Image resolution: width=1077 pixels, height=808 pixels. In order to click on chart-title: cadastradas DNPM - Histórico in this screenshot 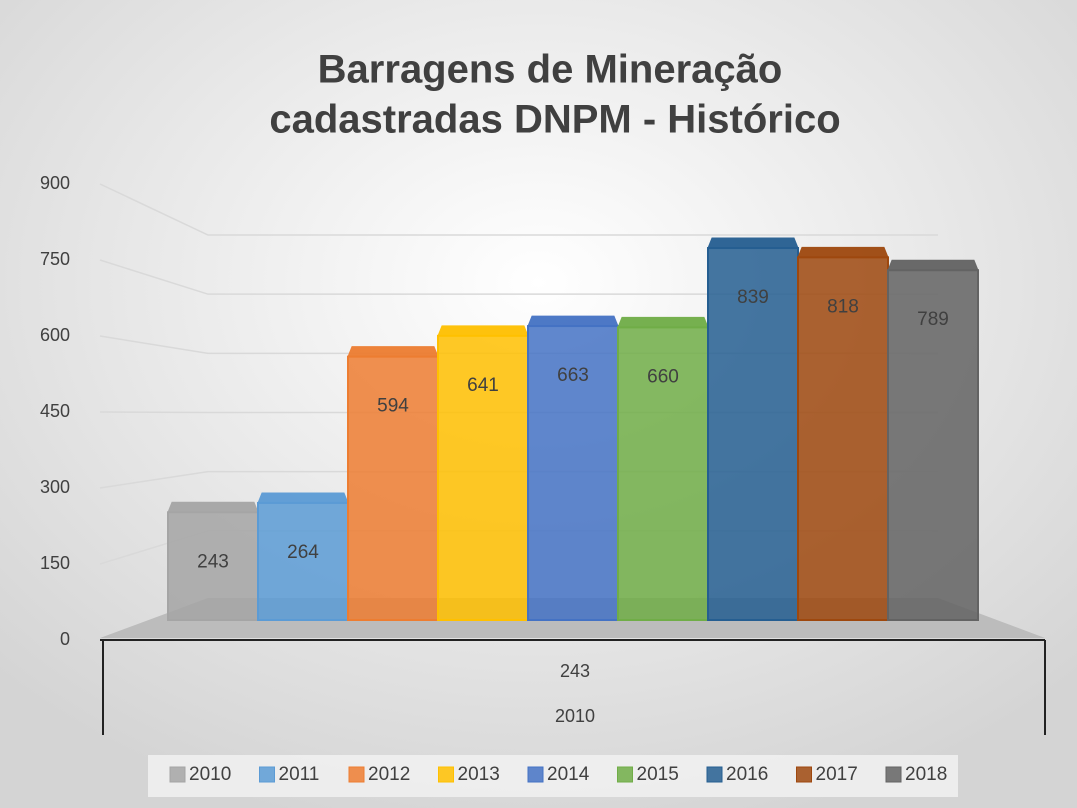, I will do `click(554, 120)`.